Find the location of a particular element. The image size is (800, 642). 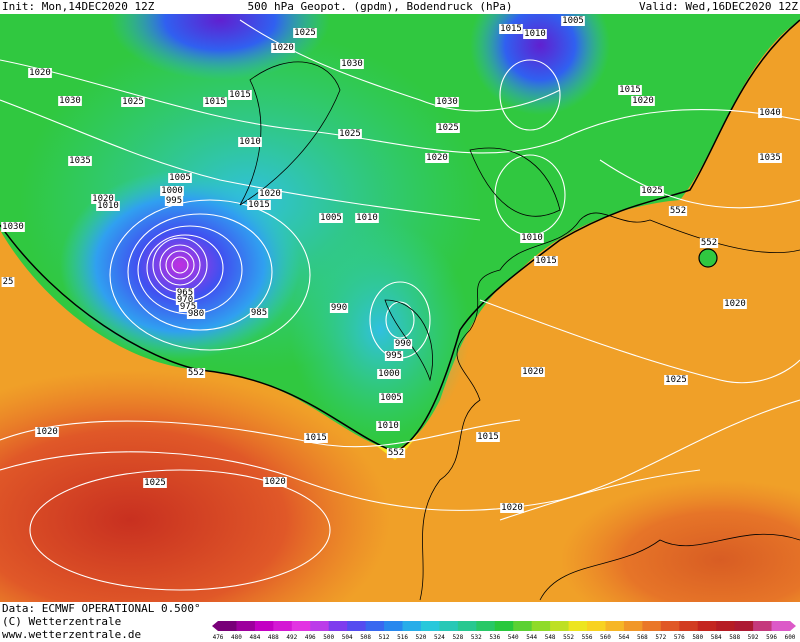

isobar-label: 1035 is located at coordinates (770, 158).